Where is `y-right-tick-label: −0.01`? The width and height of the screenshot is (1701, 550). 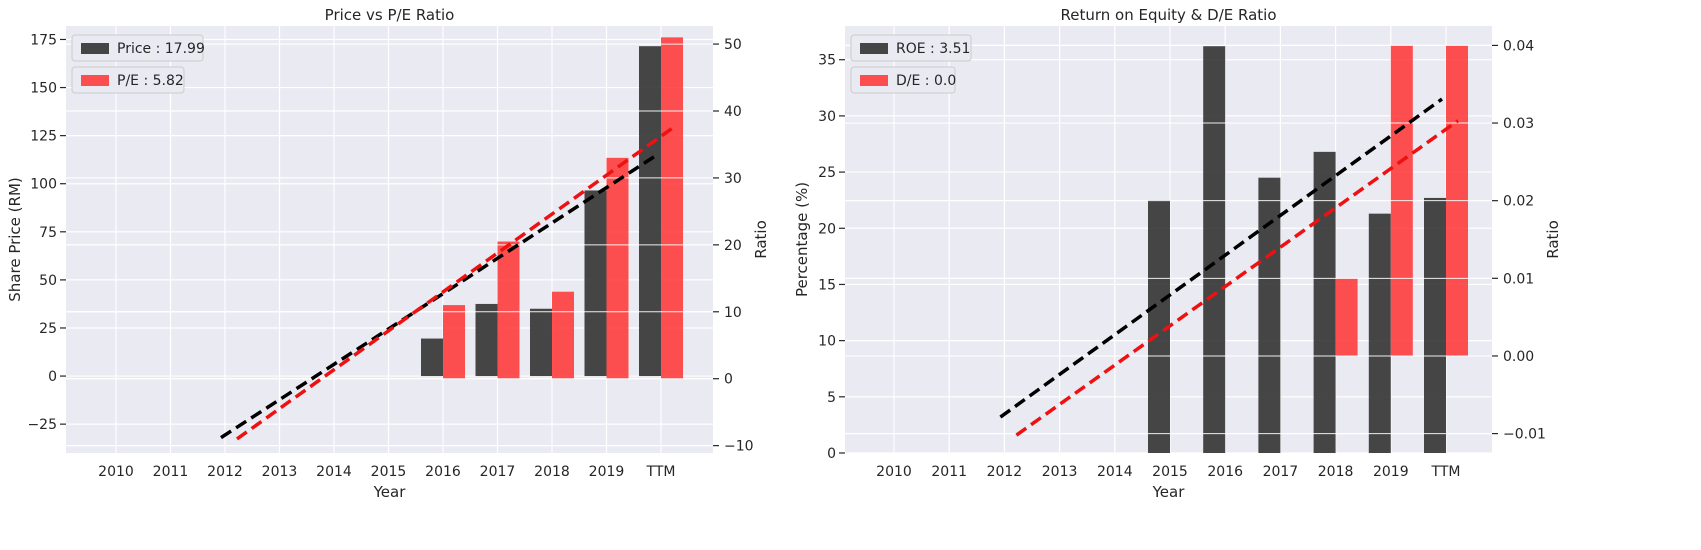 y-right-tick-label: −0.01 is located at coordinates (1524, 435).